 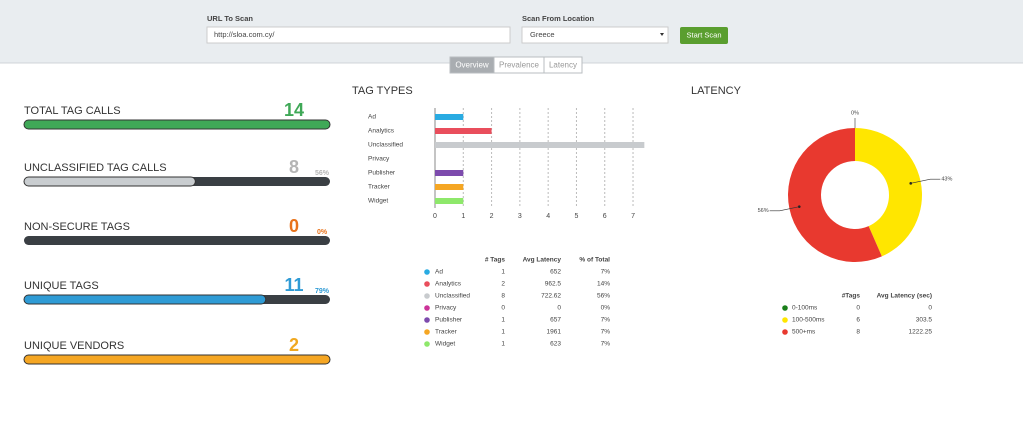 I want to click on table-header: % of Total, so click(x=594, y=260).